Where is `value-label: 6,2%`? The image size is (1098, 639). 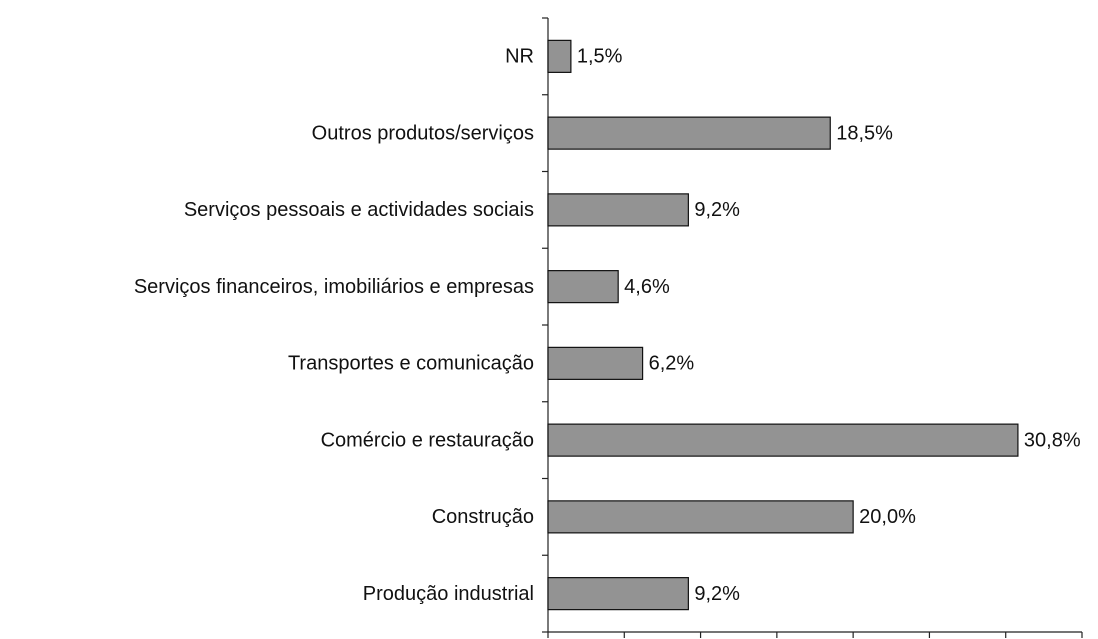
value-label: 6,2% is located at coordinates (672, 364).